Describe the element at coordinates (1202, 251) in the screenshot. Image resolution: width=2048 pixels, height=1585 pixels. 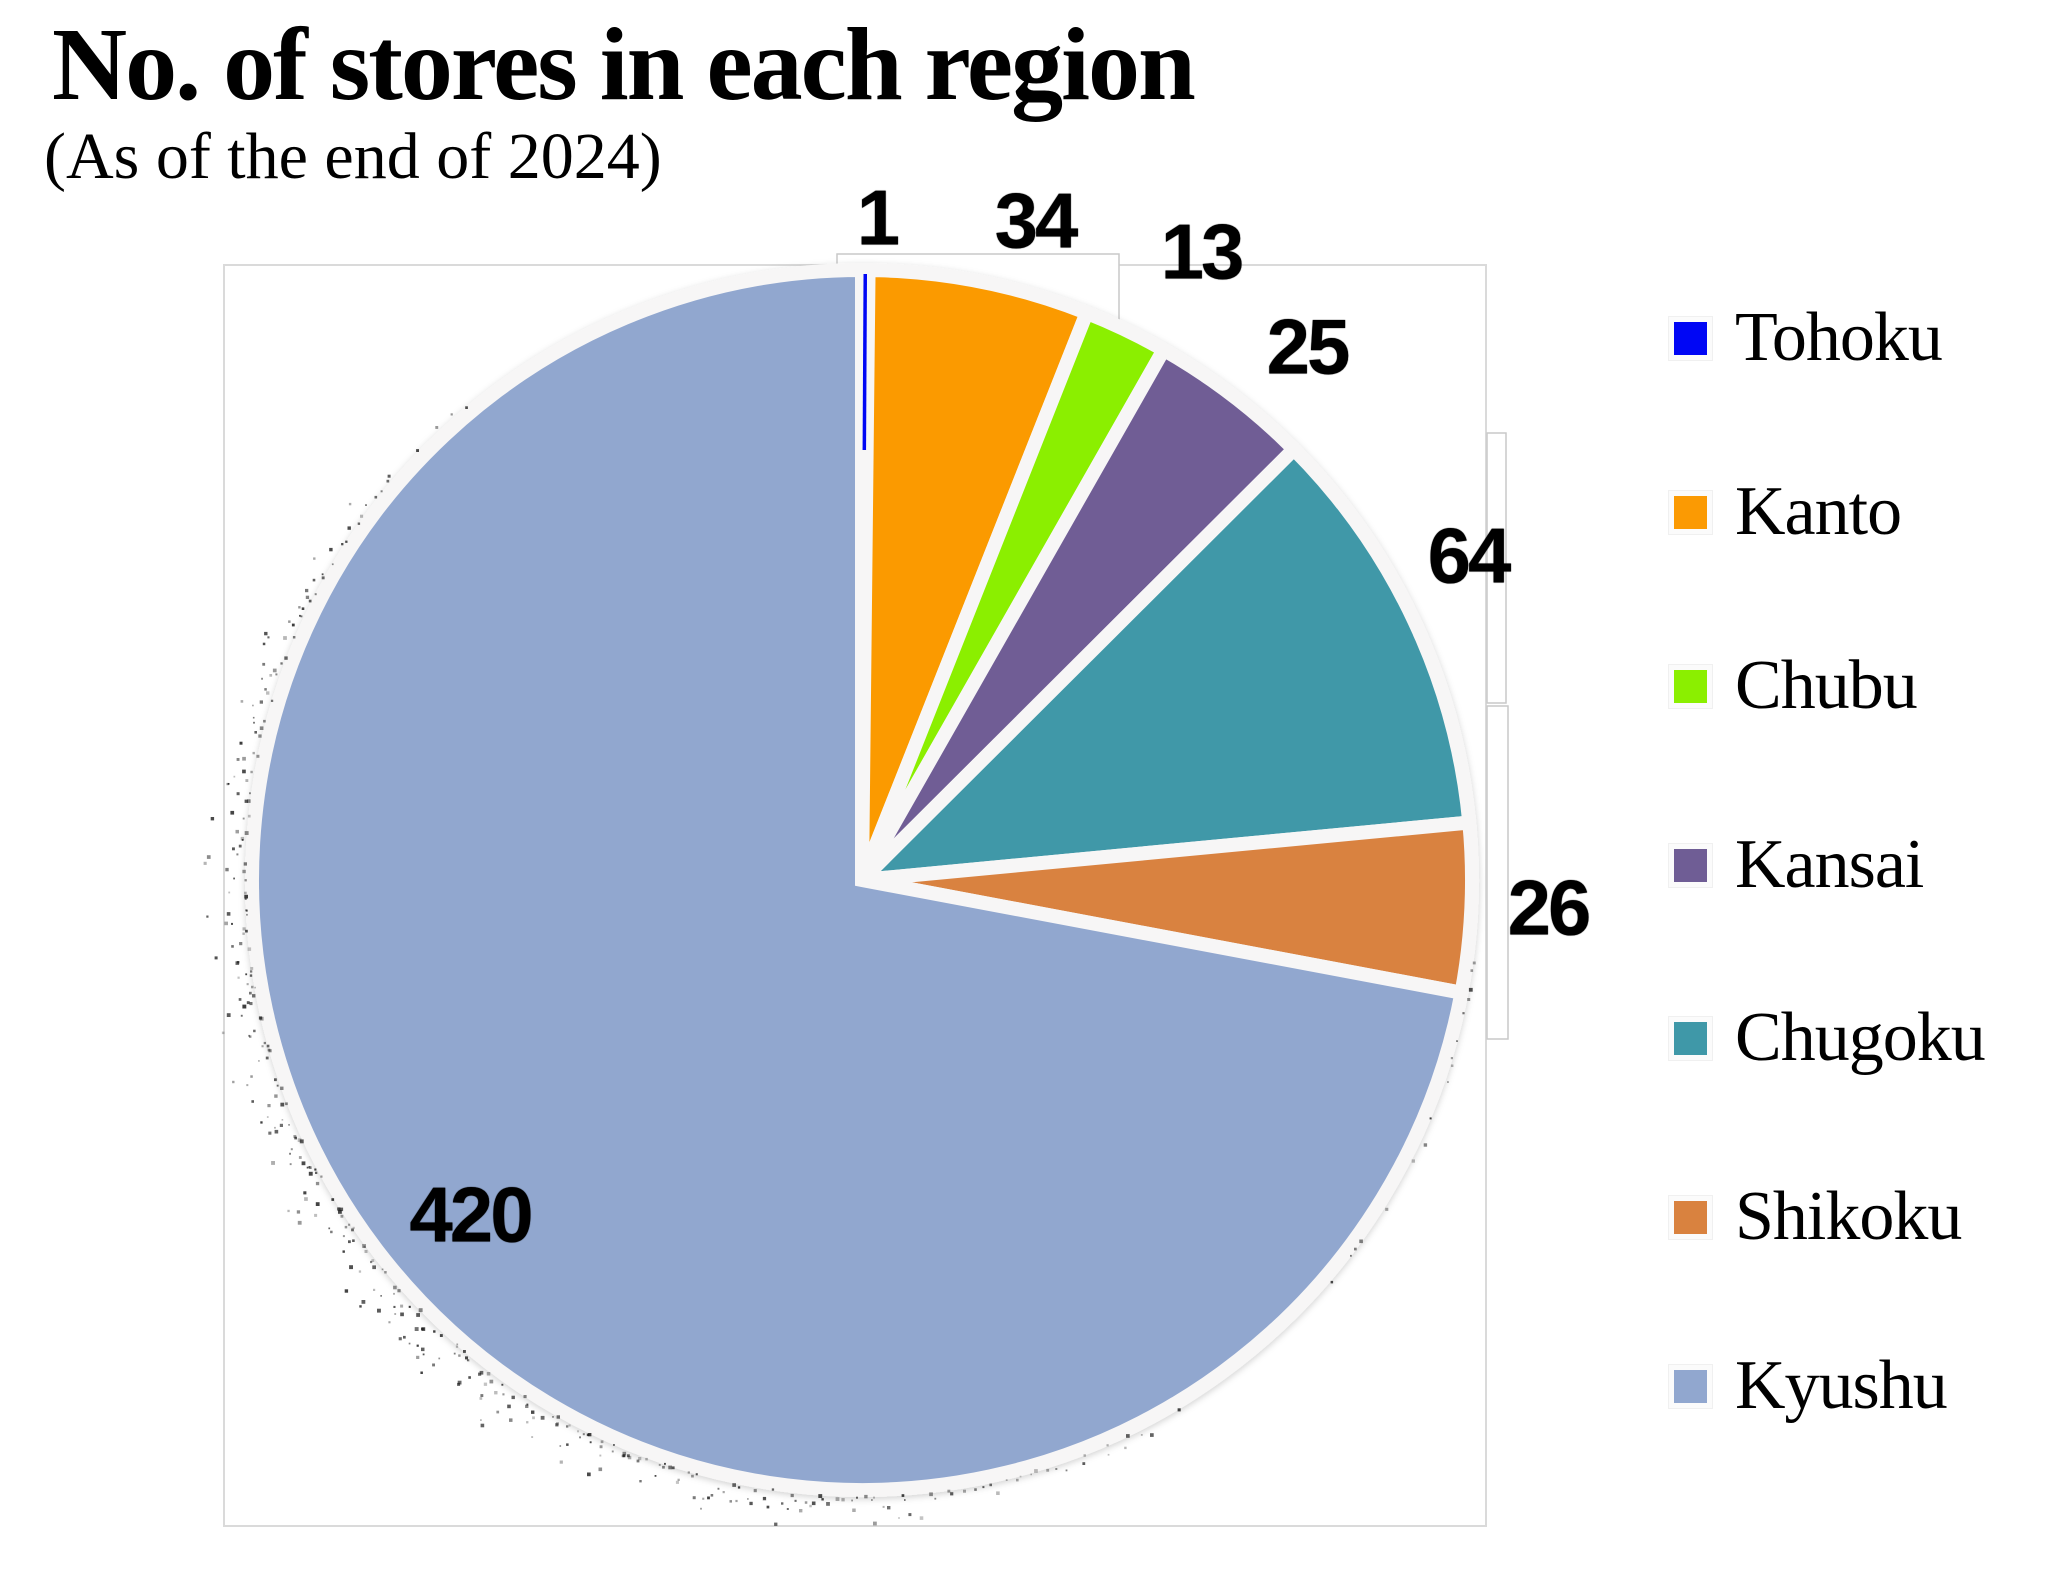
I see `data-label-chubu: 13` at that location.